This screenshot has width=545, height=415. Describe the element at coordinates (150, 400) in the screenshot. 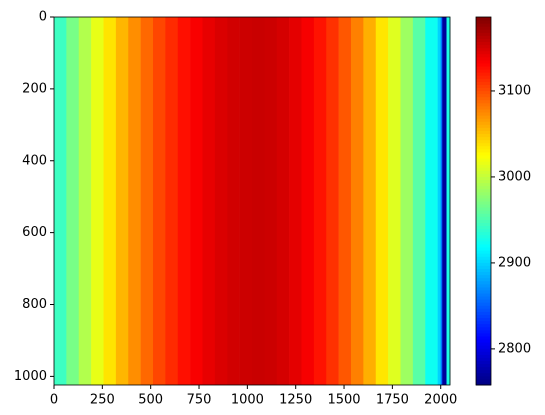

I see `x-tick-label: 500` at that location.